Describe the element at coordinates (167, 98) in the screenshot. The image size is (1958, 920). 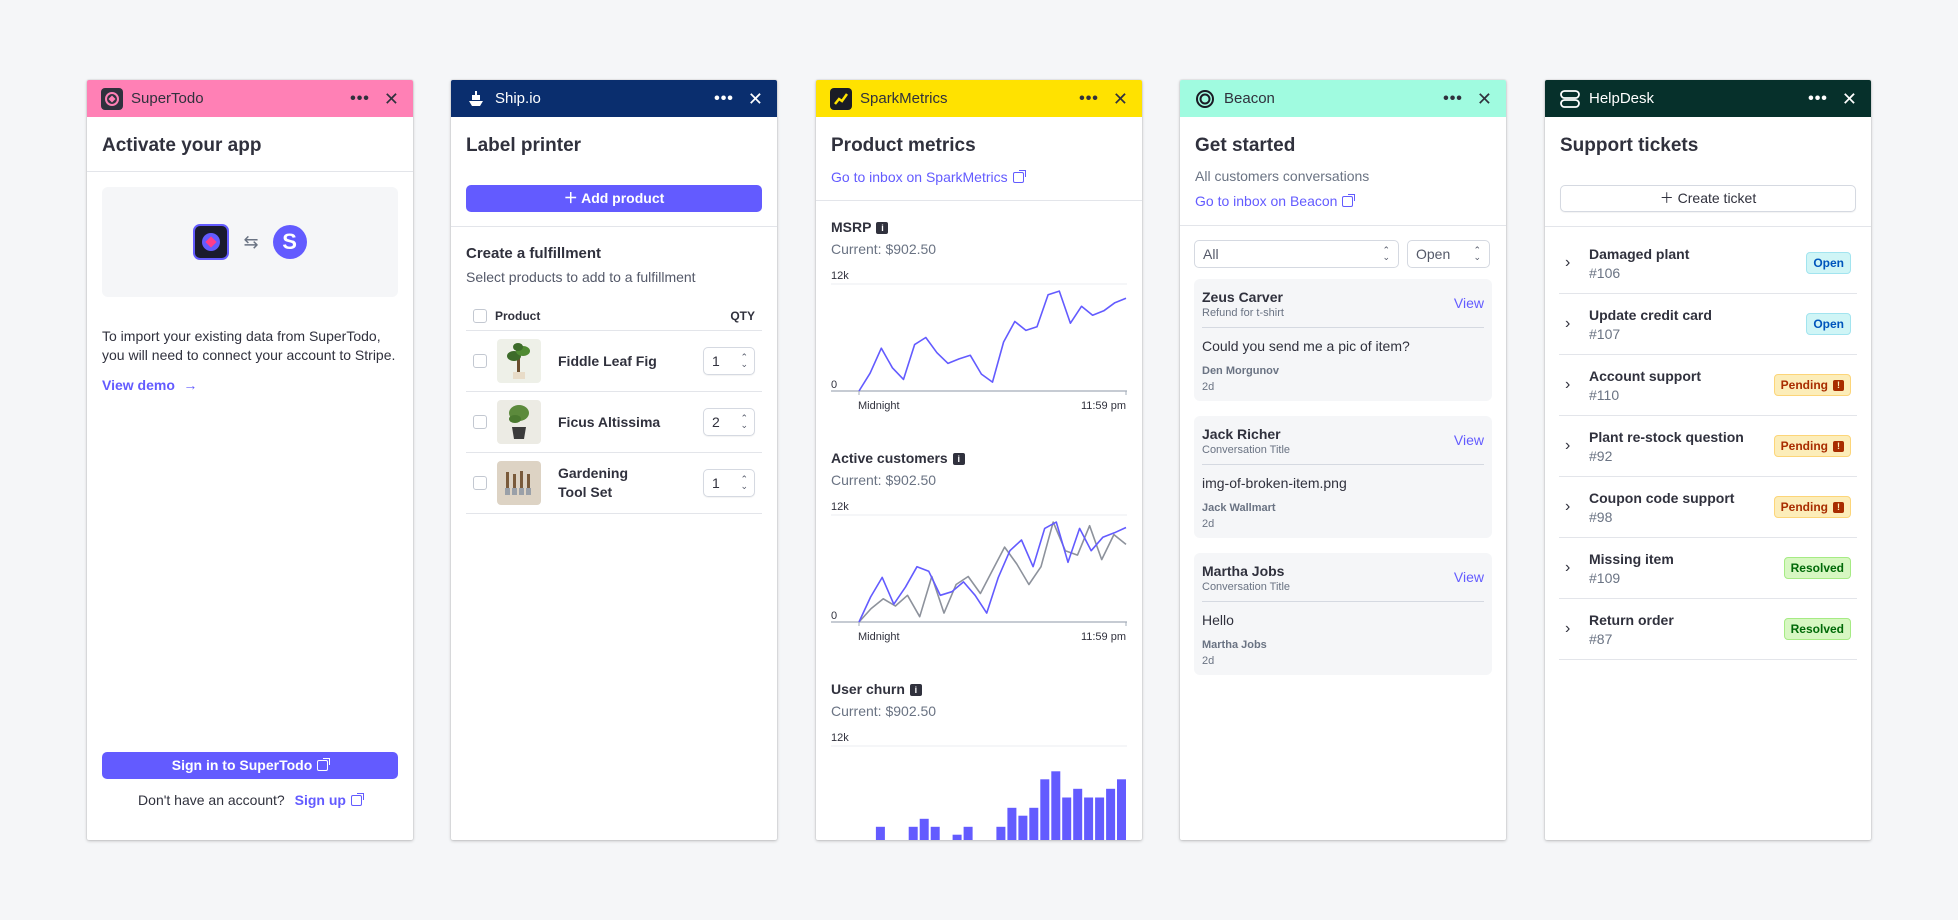
I see `app-name: SuperTodo` at that location.